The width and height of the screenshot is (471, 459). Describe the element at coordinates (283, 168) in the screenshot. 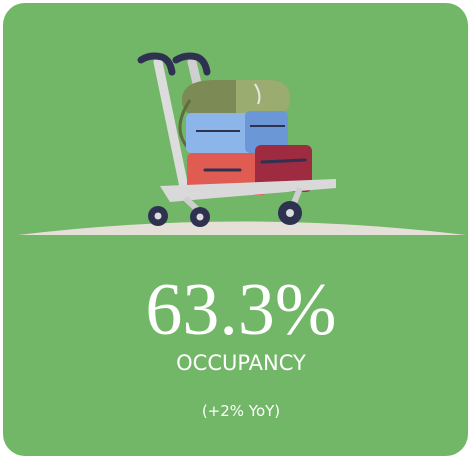

I see `red-suitcase-side` at that location.